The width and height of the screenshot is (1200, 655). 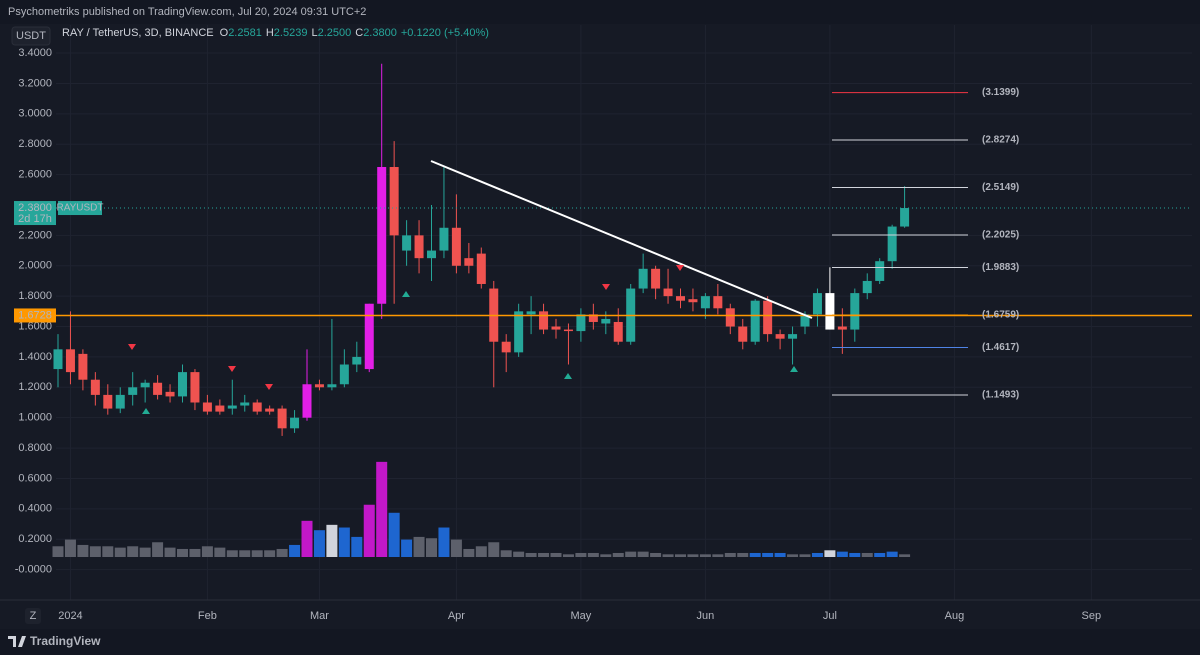 What do you see at coordinates (380, 33) in the screenshot?
I see `ohlc-value: 2.3800` at bounding box center [380, 33].